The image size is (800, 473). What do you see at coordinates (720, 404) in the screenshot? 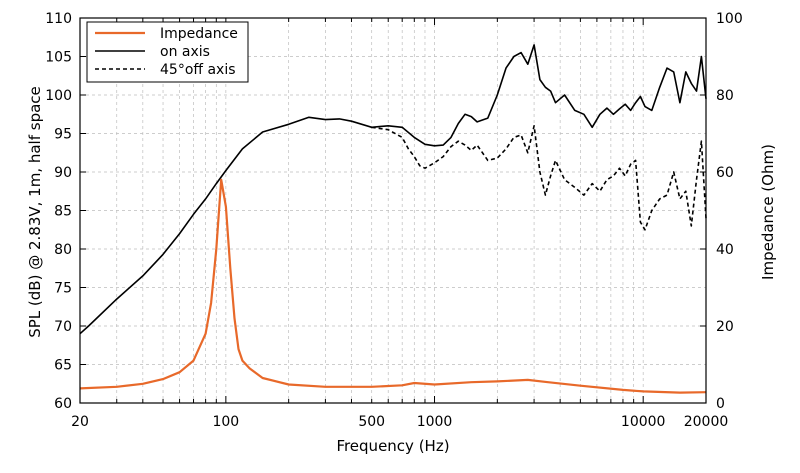
I see `y2-tick-label: 0` at bounding box center [720, 404].